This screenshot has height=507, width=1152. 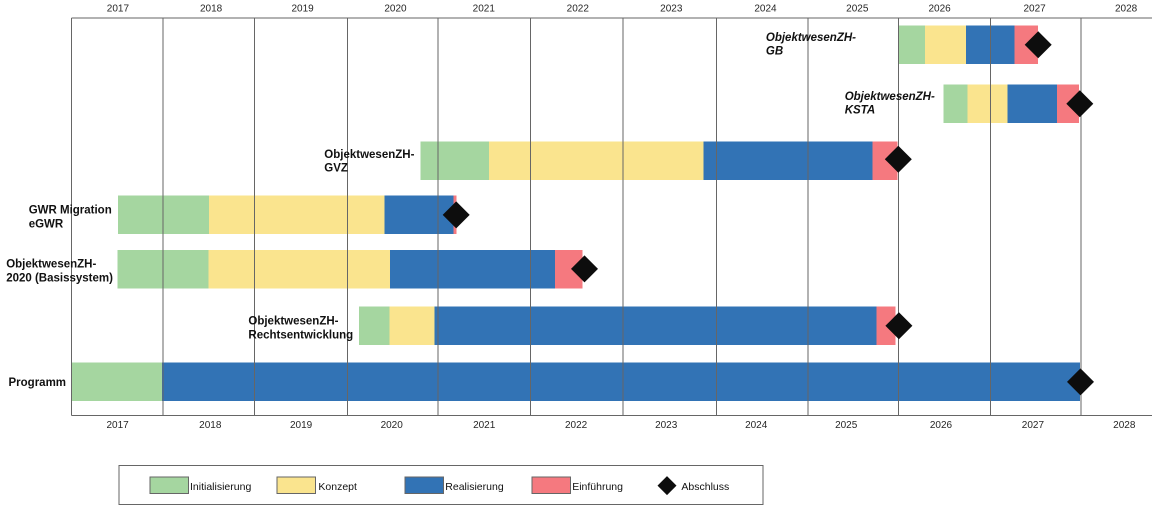 I want to click on svg-text: eGWR, so click(x=46, y=225).